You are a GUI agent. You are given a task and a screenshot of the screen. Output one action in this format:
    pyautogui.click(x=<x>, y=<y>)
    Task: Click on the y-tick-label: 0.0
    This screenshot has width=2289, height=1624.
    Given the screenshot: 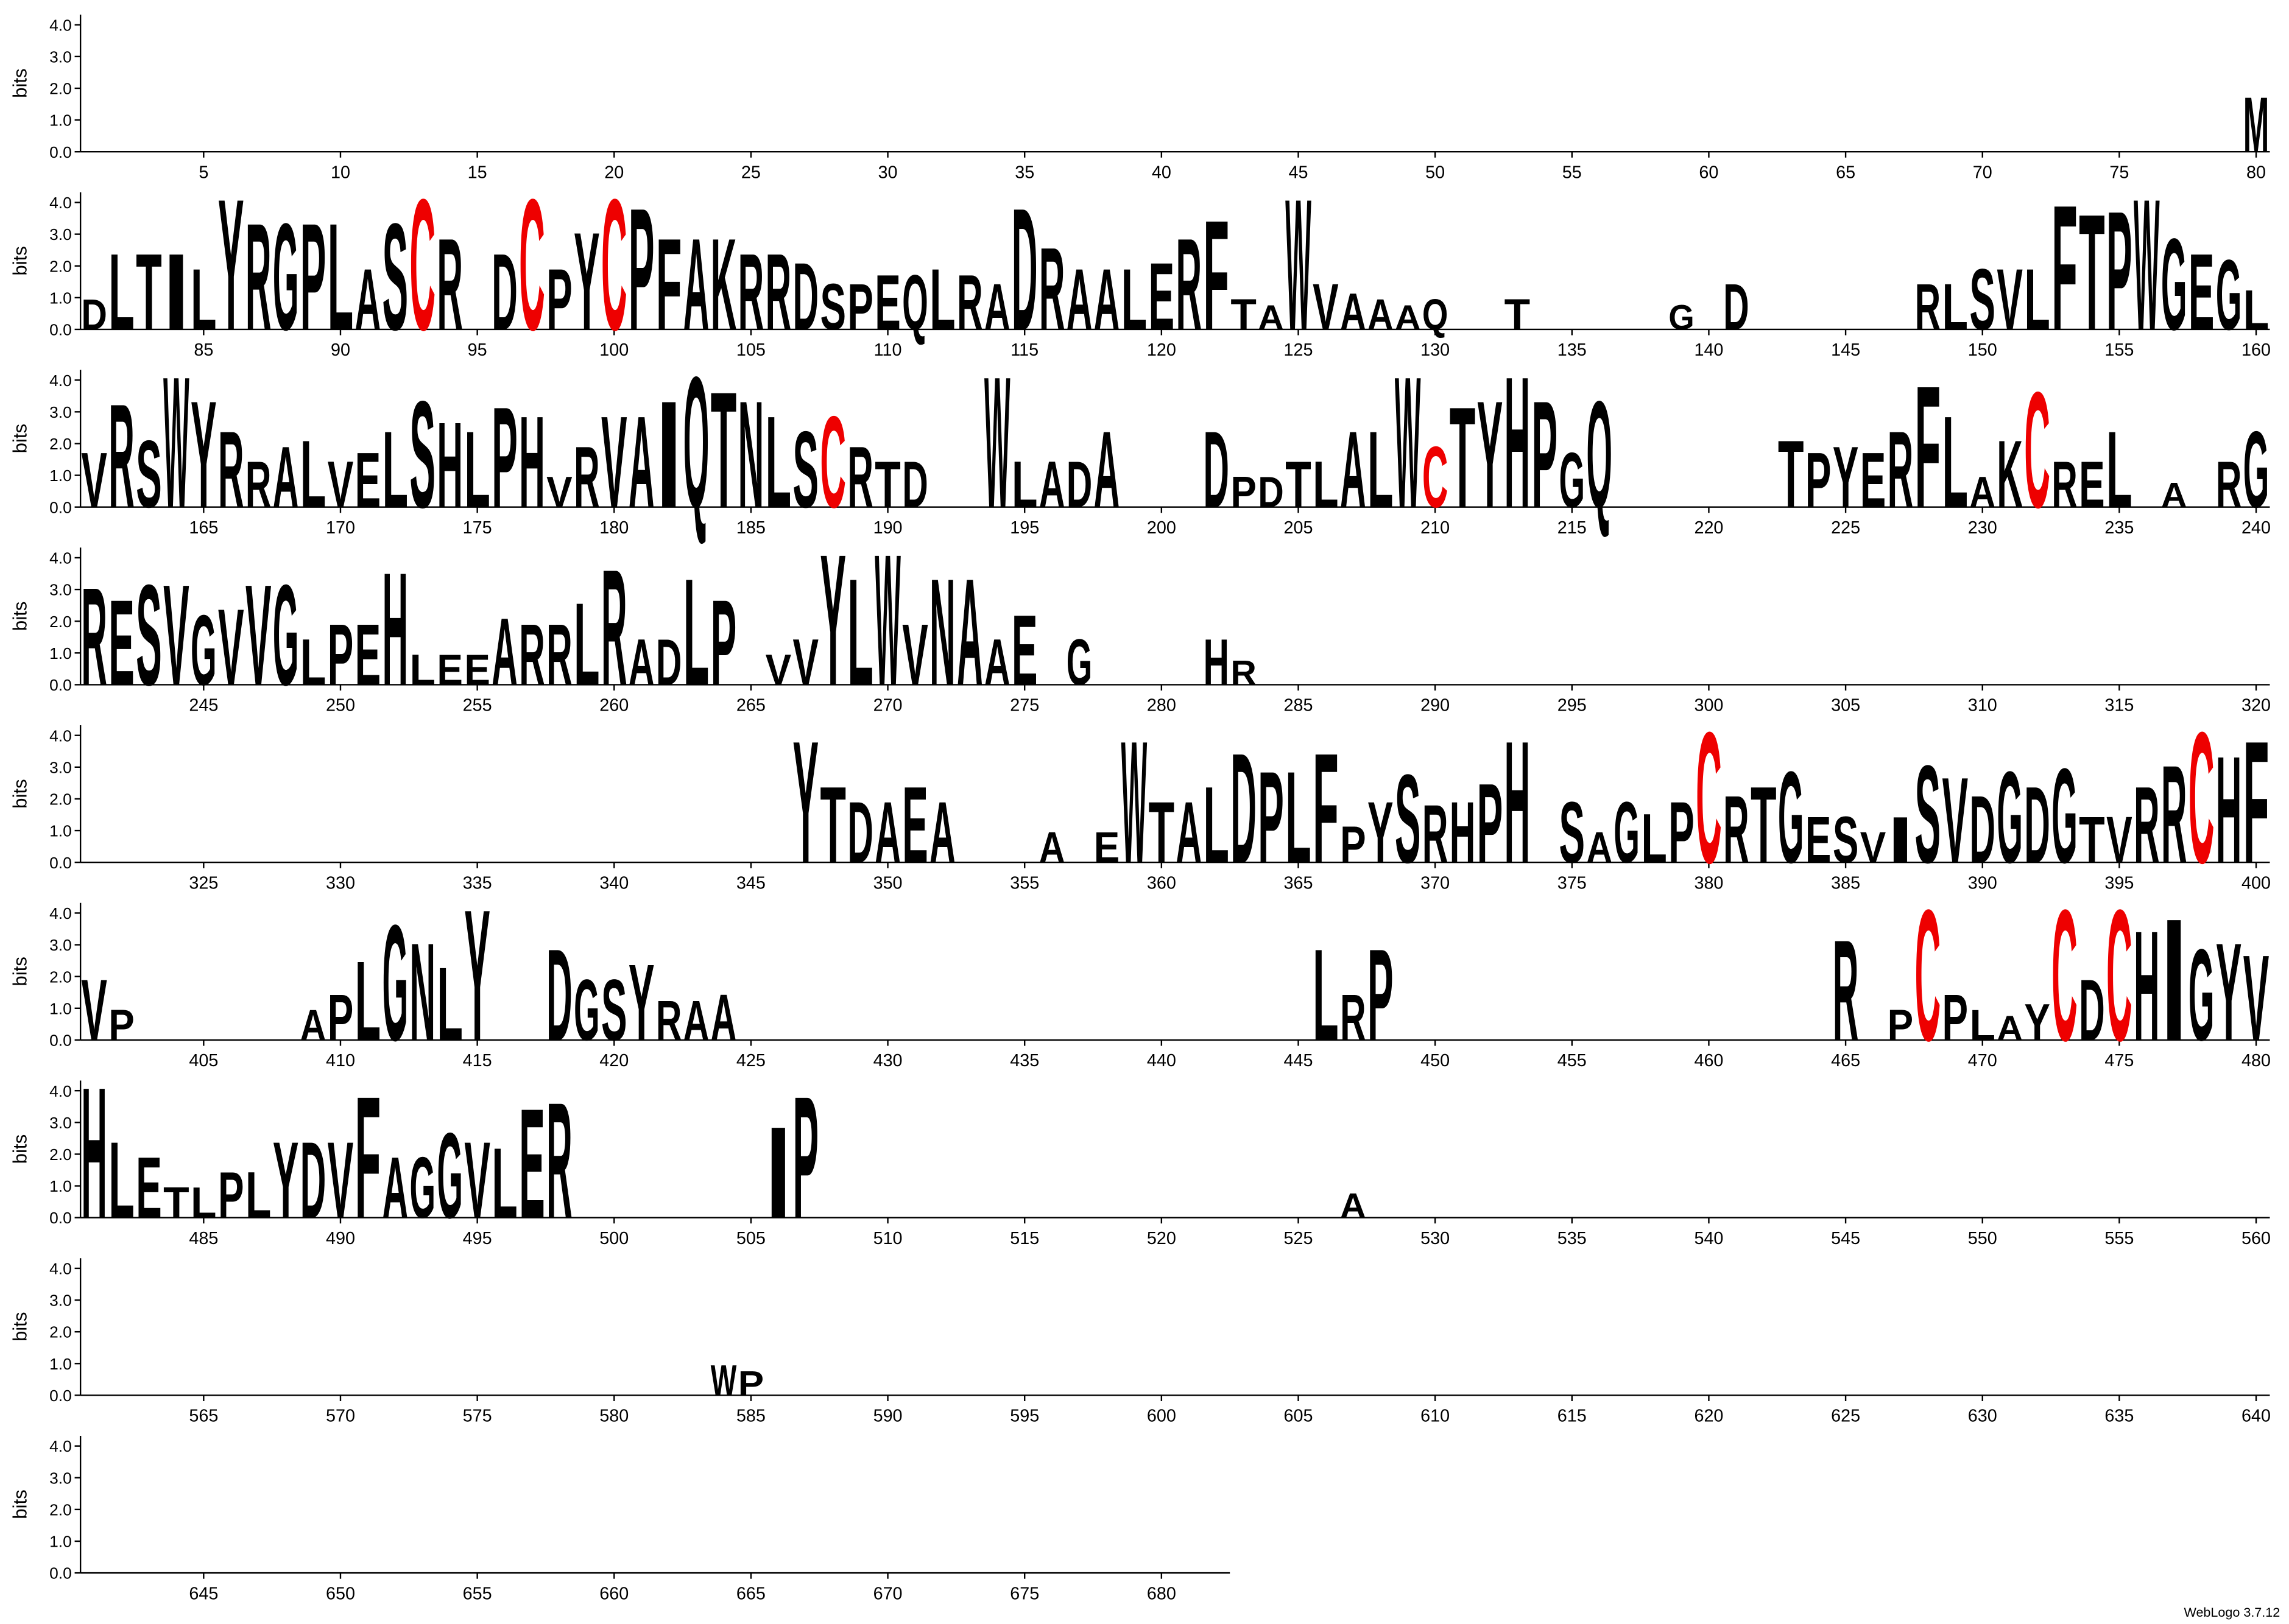 What is the action you would take?
    pyautogui.click(x=61, y=330)
    